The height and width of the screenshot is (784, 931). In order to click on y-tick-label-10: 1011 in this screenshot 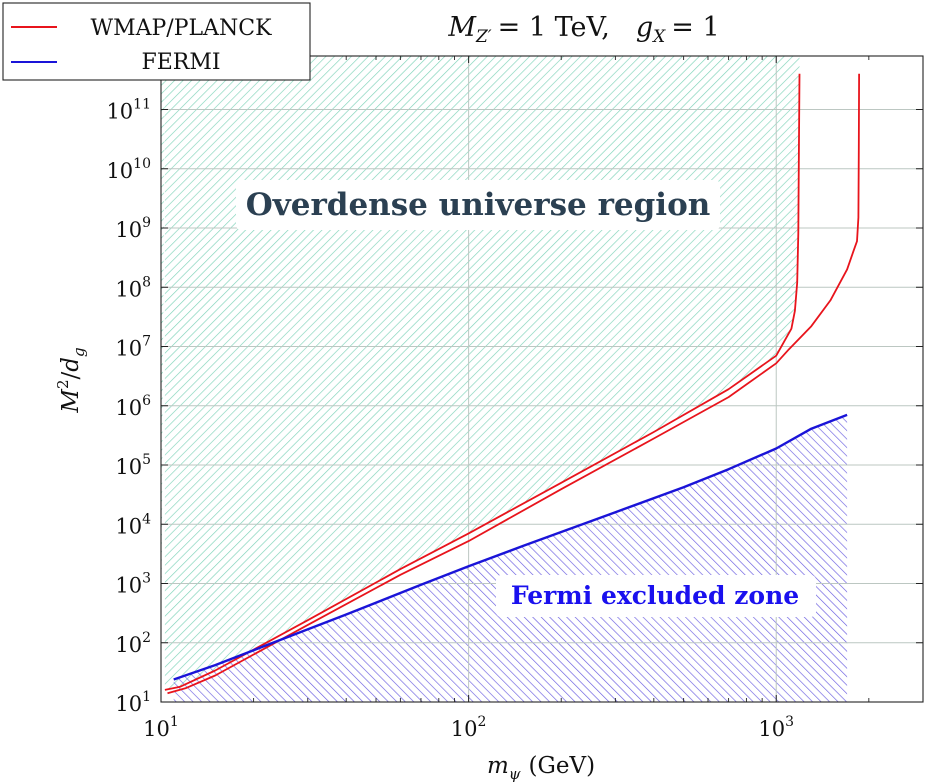, I will do `click(128, 110)`.